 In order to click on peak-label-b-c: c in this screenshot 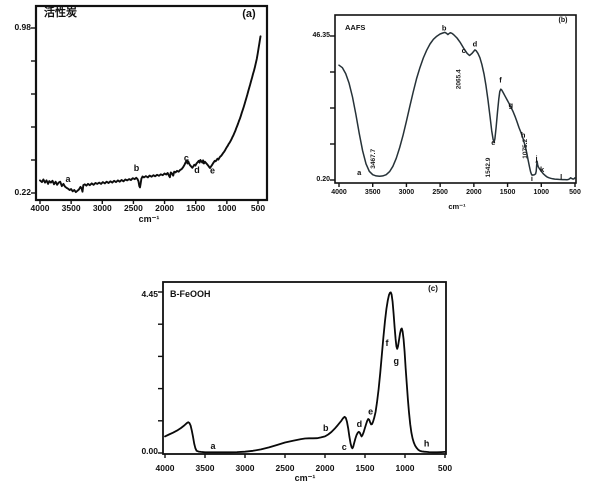, I will do `click(464, 50)`.